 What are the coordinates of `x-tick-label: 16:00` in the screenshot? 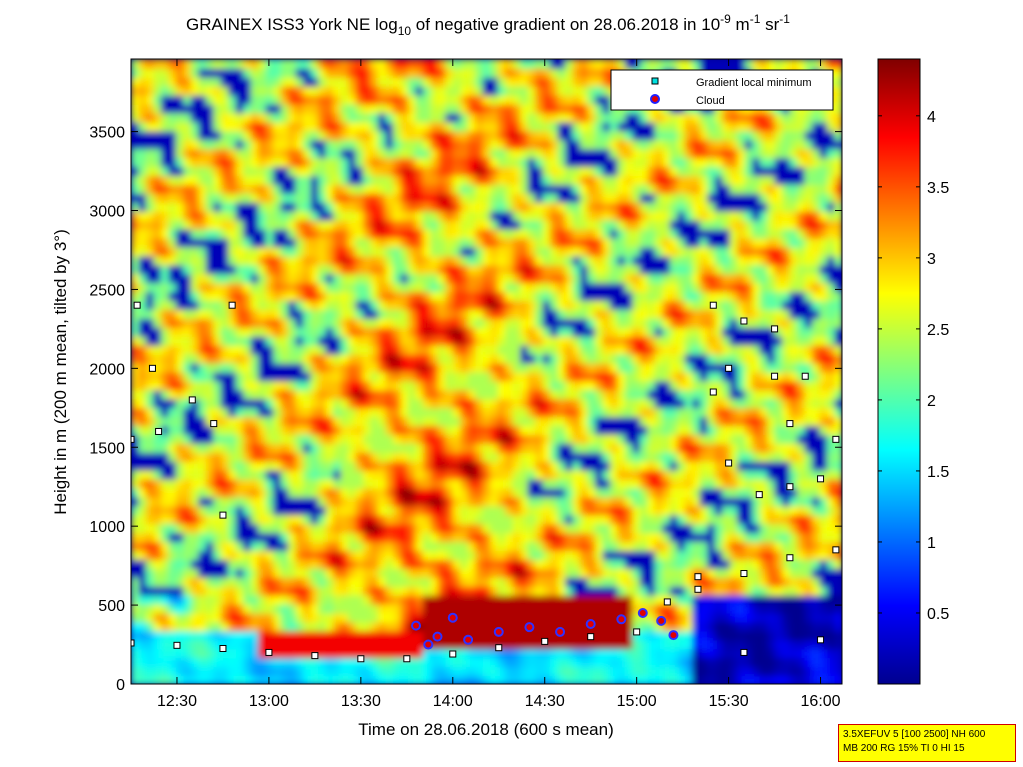 It's located at (821, 701).